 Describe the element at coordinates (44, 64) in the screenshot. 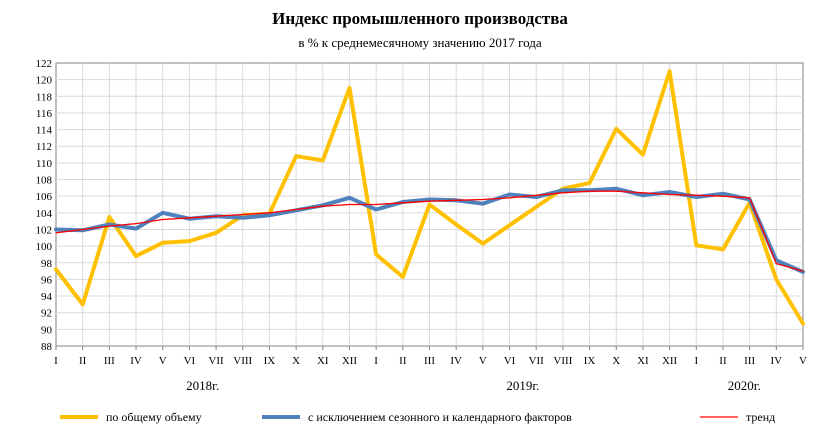

I see `y-tick-label: 122` at that location.